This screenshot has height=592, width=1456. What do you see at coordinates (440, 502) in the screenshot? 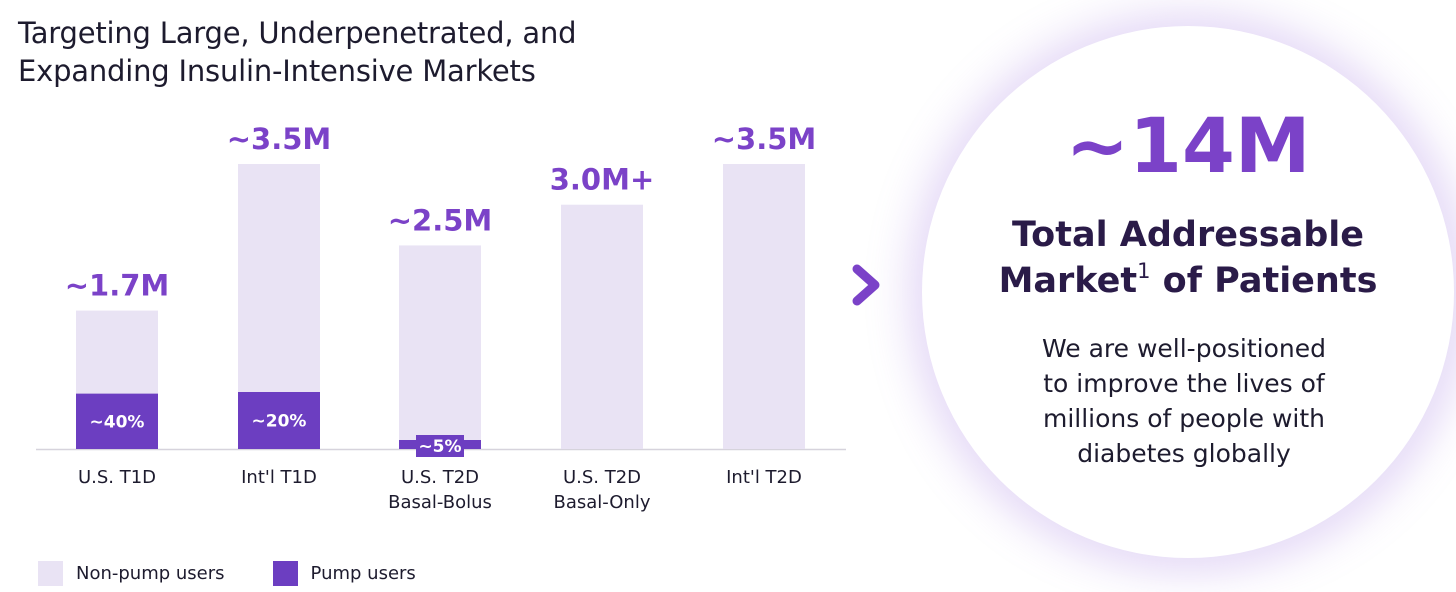
I see `category-label-2-1: Basal-Bolus` at bounding box center [440, 502].